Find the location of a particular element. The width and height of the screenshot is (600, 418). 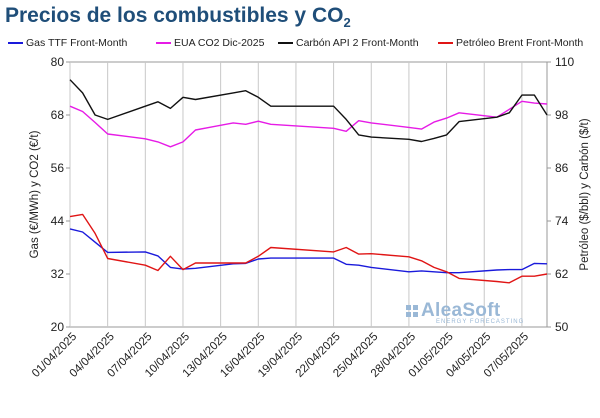

watermark: AleaSoft ENERGY FORECASTING is located at coordinates (465, 312).